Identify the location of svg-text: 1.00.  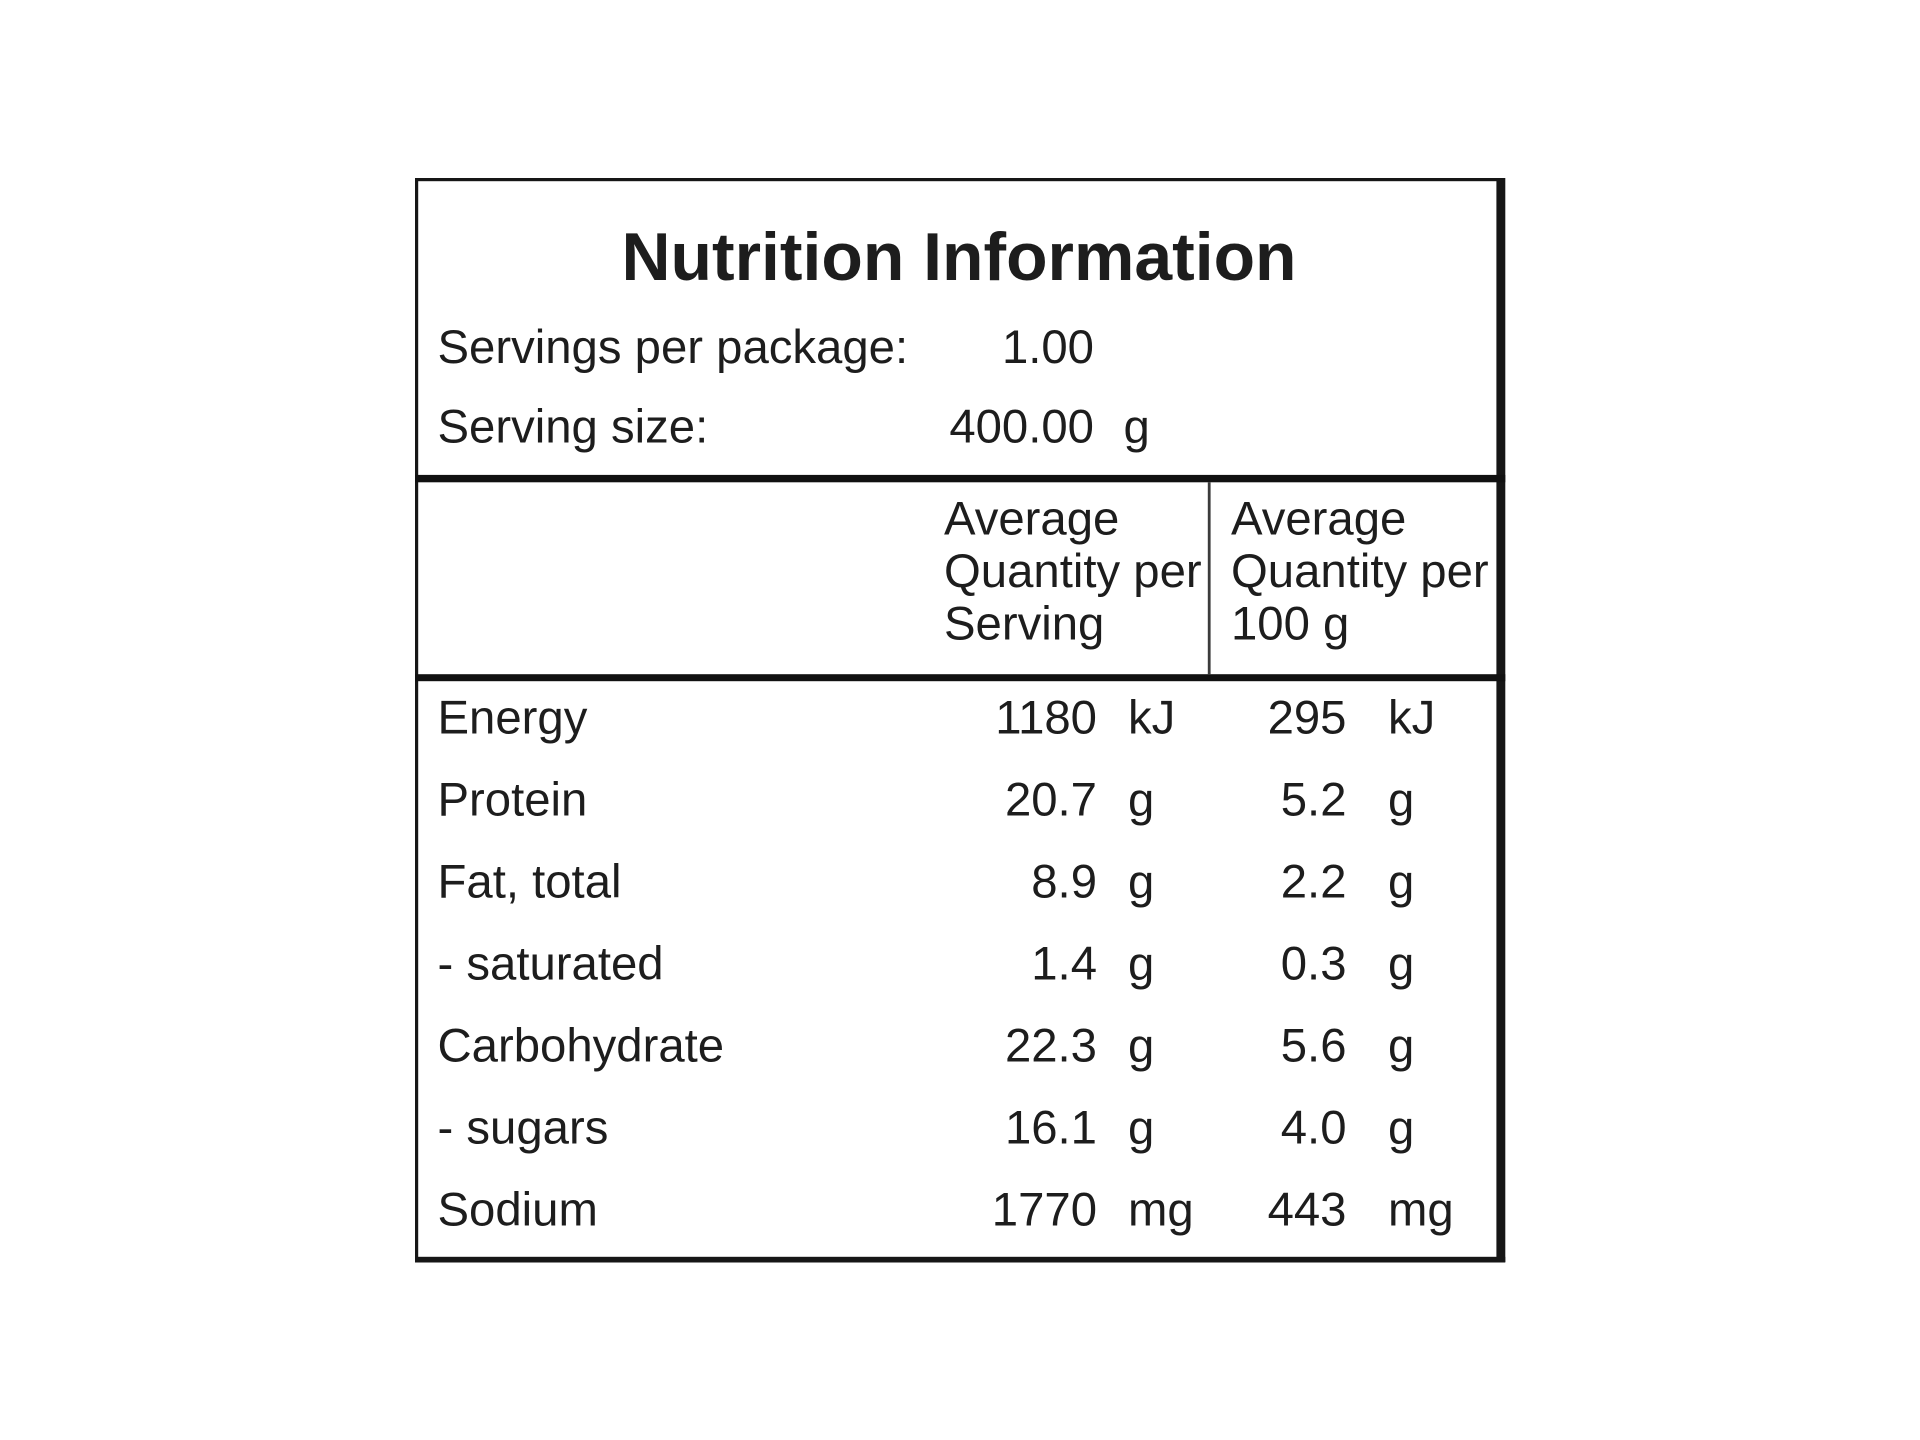
(1048, 347).